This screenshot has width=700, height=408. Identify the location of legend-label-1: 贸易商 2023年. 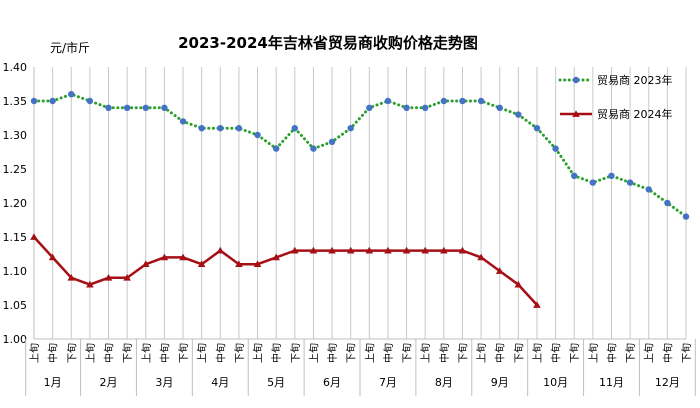
(635, 80).